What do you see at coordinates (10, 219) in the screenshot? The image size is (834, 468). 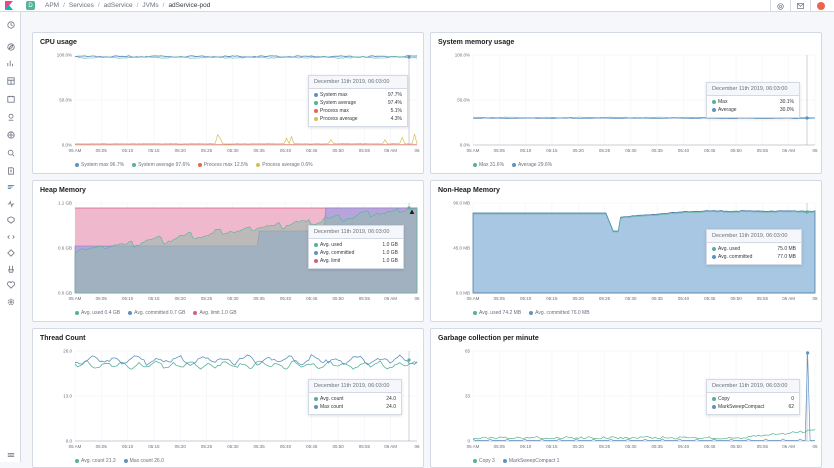 I see `siem-icon` at bounding box center [10, 219].